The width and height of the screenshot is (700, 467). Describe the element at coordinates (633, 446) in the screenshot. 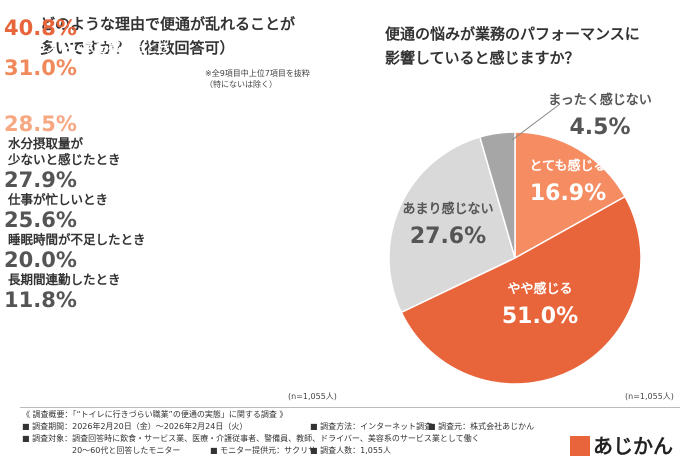

I see `logo-text: あじかん` at that location.